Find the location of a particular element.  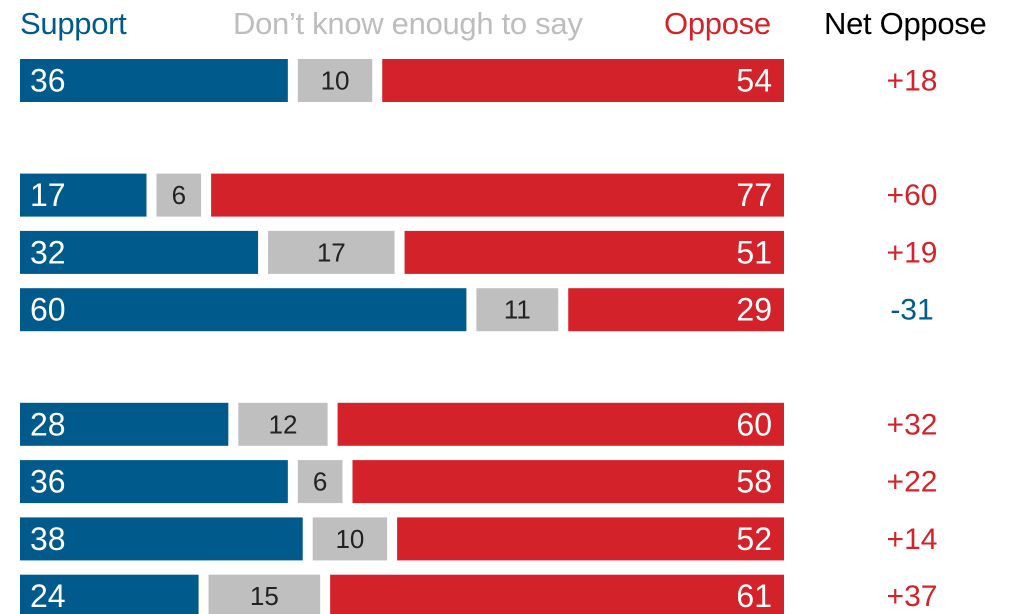

oppose-value-label: 51 is located at coordinates (754, 252).